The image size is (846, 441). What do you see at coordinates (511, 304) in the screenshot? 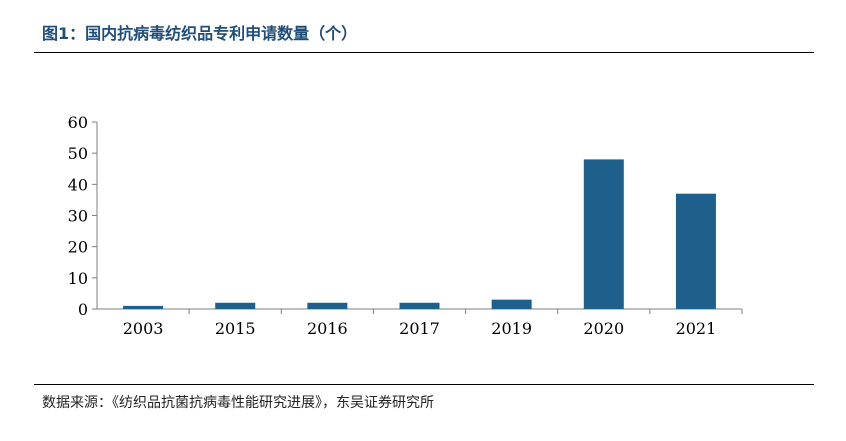
I see `bar-2019` at bounding box center [511, 304].